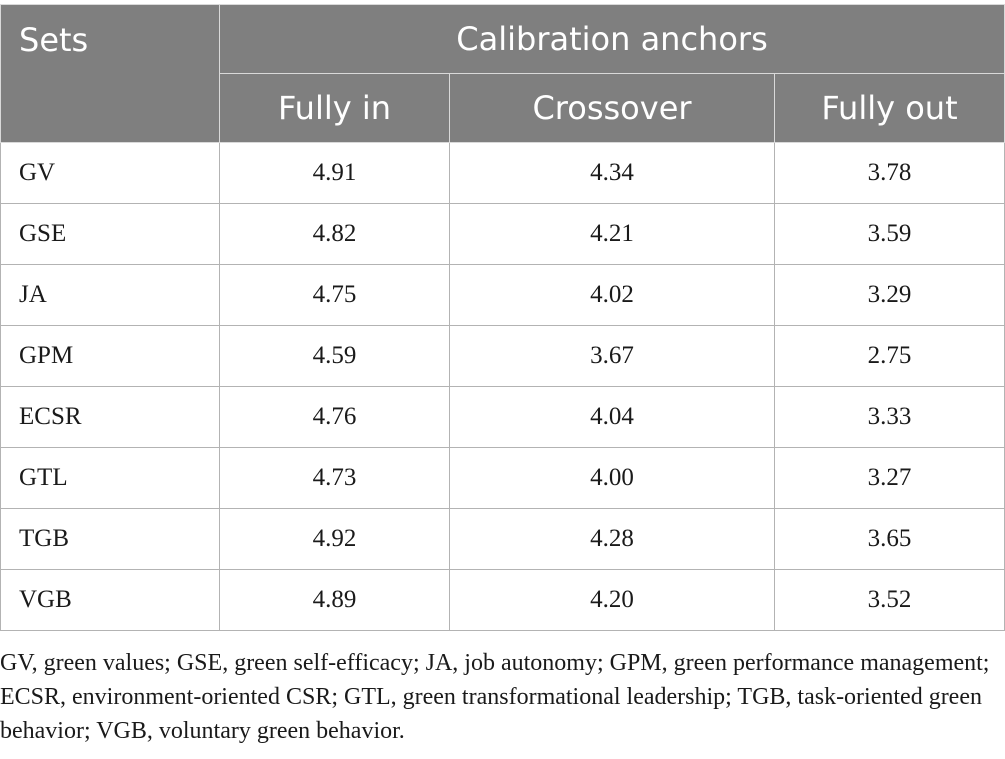 The image size is (1005, 759). What do you see at coordinates (889, 295) in the screenshot?
I see `cell-fully-out: 3.29` at bounding box center [889, 295].